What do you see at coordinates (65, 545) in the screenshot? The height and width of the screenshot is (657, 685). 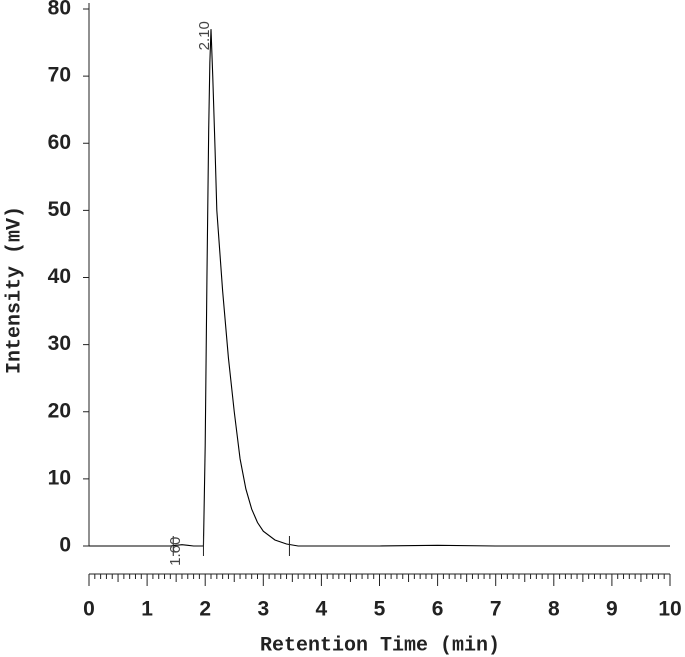 I see `y-tick-label: 0` at bounding box center [65, 545].